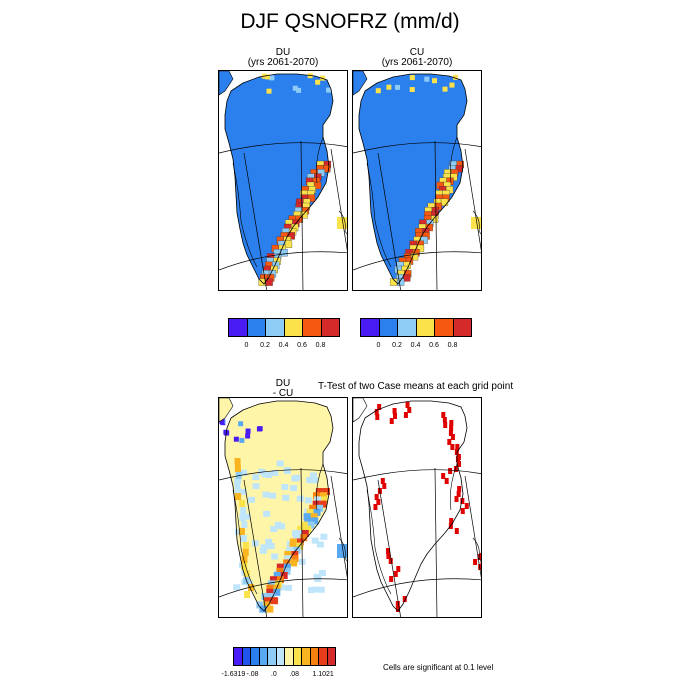 The image size is (700, 700). Describe the element at coordinates (265, 345) in the screenshot. I see `colorbar-du-tick-label: 0.2` at that location.